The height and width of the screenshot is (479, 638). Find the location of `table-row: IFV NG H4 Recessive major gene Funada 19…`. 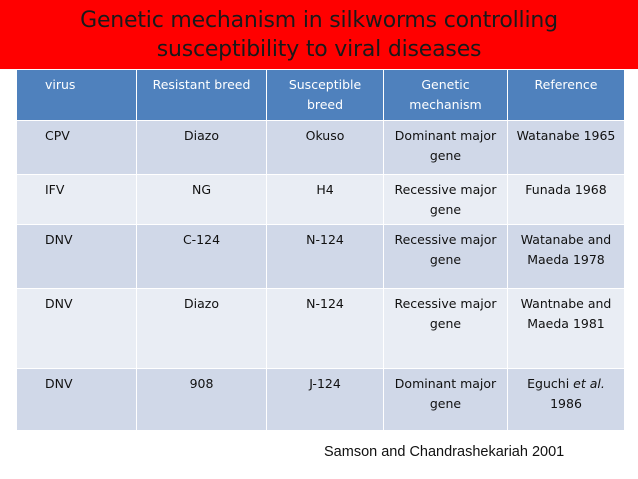

table-row: IFV NG H4 Recessive major gene Funada 19… is located at coordinates (320, 199).